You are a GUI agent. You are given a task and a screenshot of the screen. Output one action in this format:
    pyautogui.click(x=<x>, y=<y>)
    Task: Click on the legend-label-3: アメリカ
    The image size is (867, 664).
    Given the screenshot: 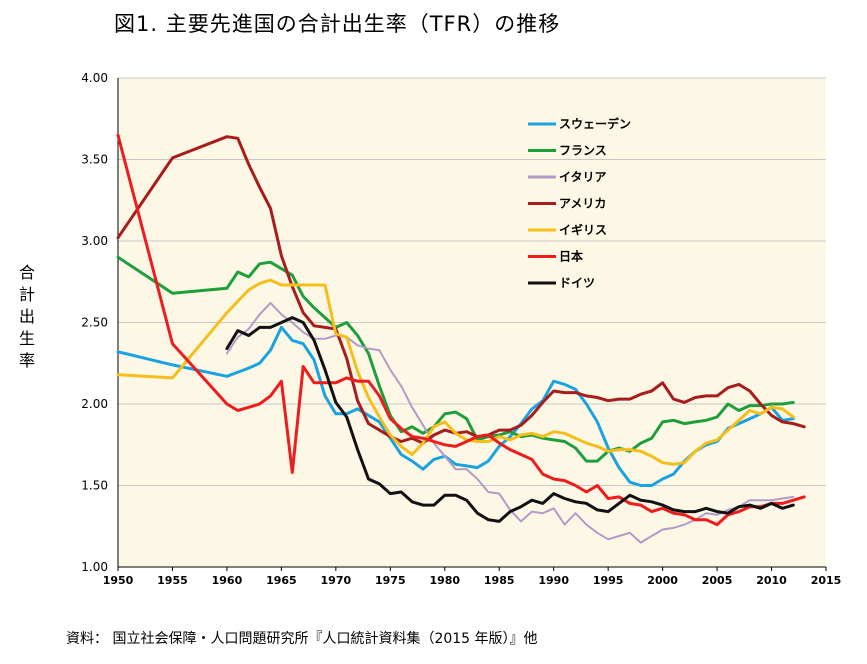 What is the action you would take?
    pyautogui.click(x=582, y=204)
    